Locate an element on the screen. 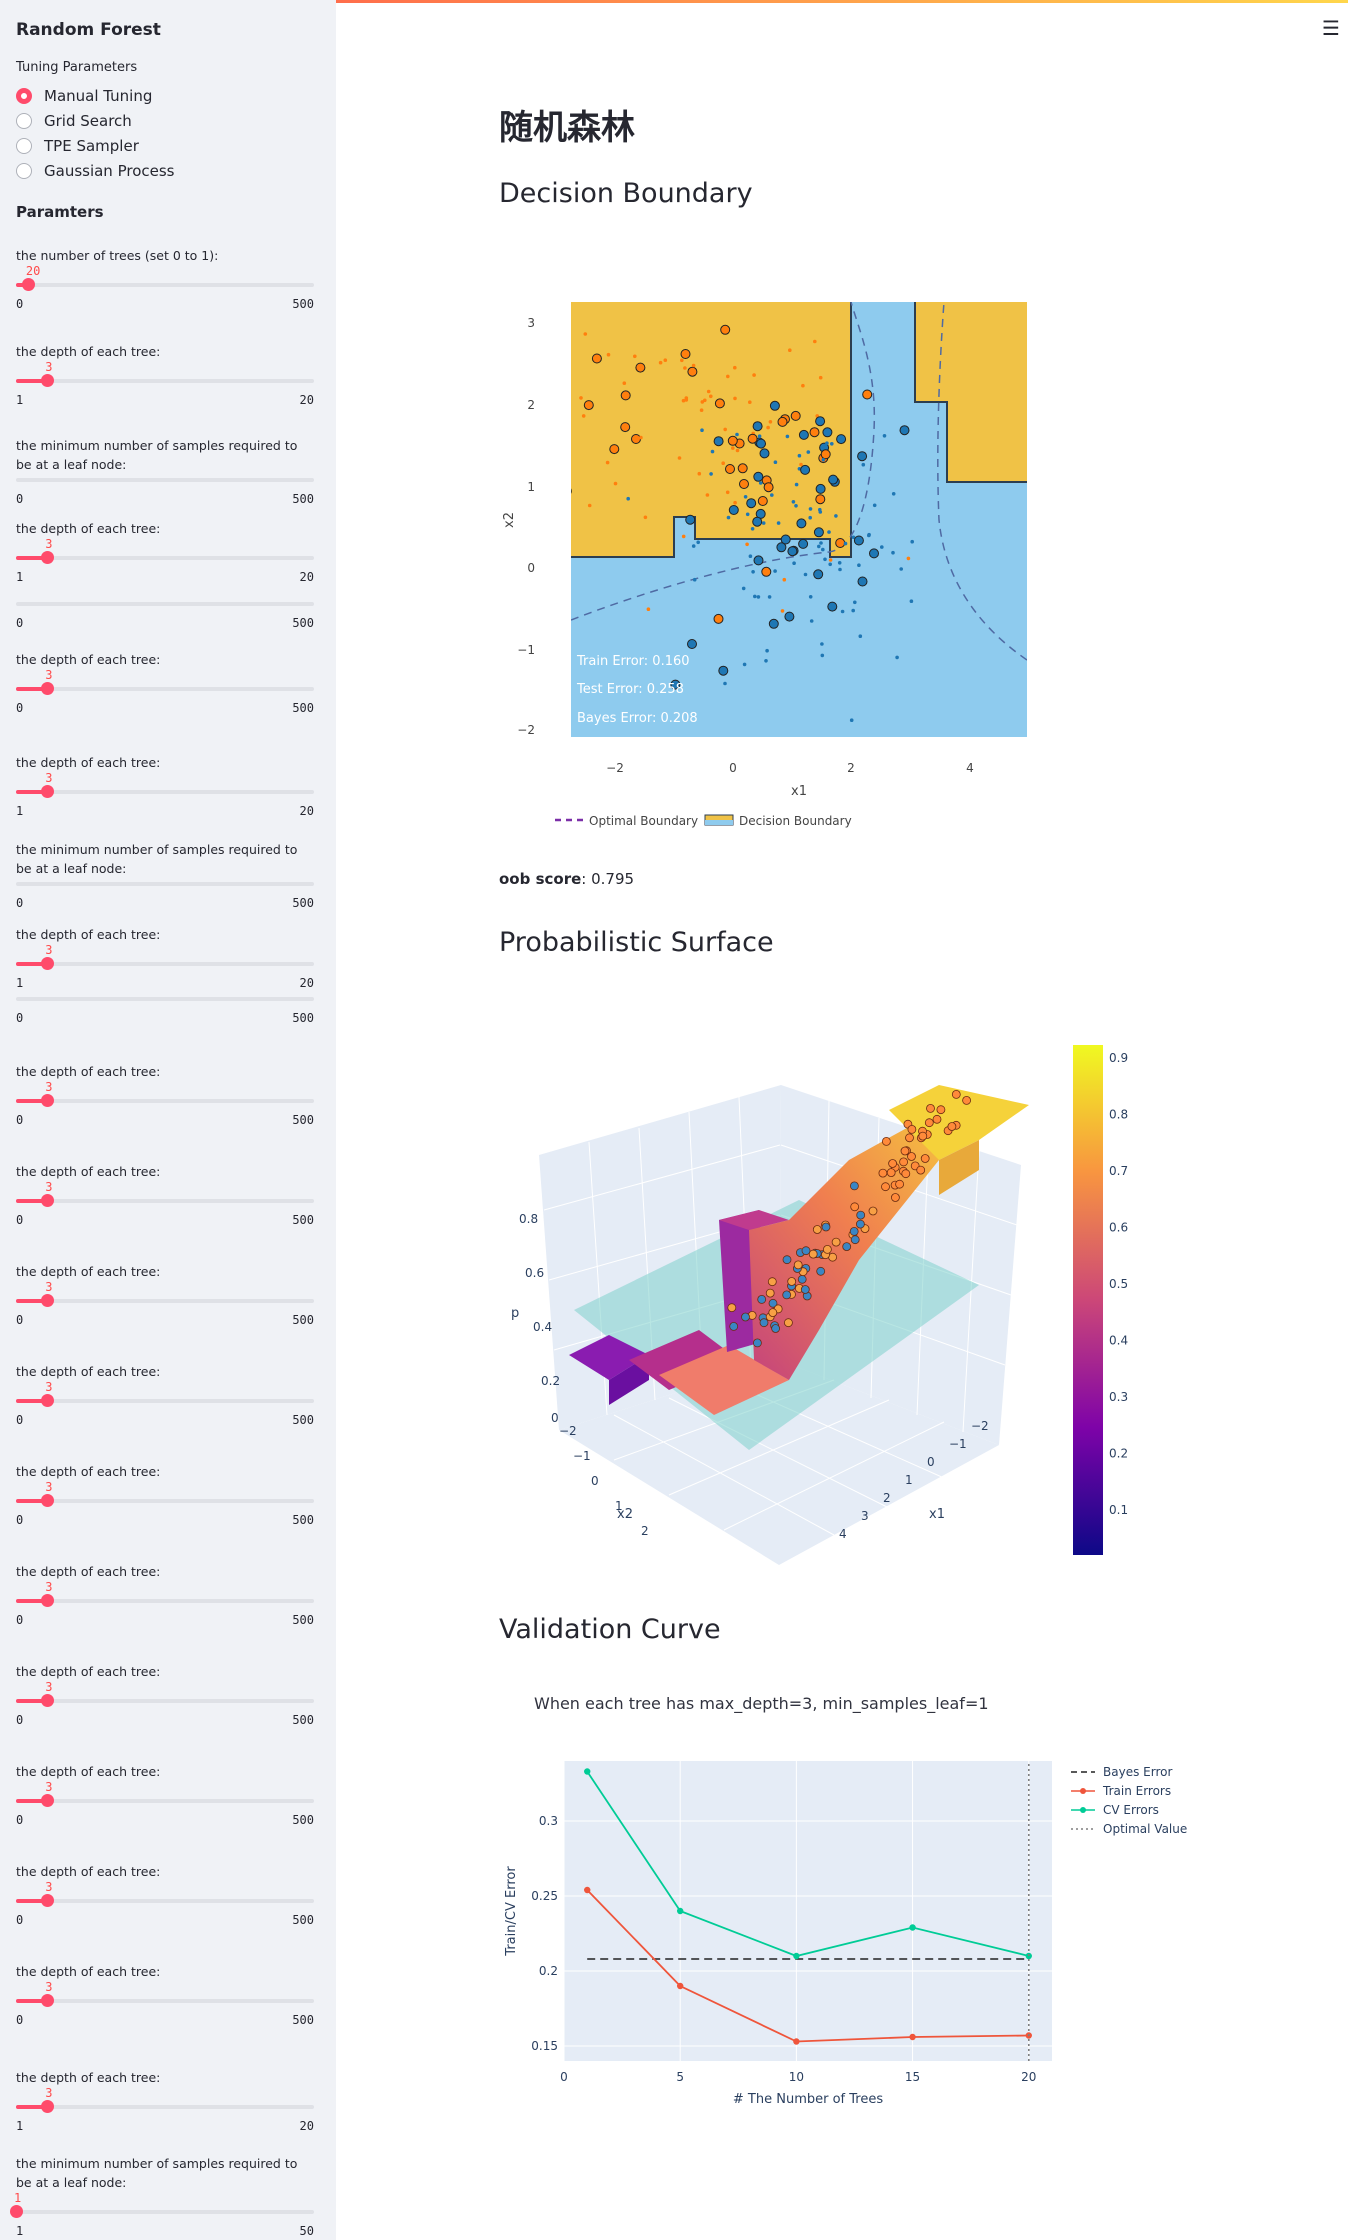 This screenshot has width=1348, height=2240. radio-label: TPE Sampler is located at coordinates (91, 146).